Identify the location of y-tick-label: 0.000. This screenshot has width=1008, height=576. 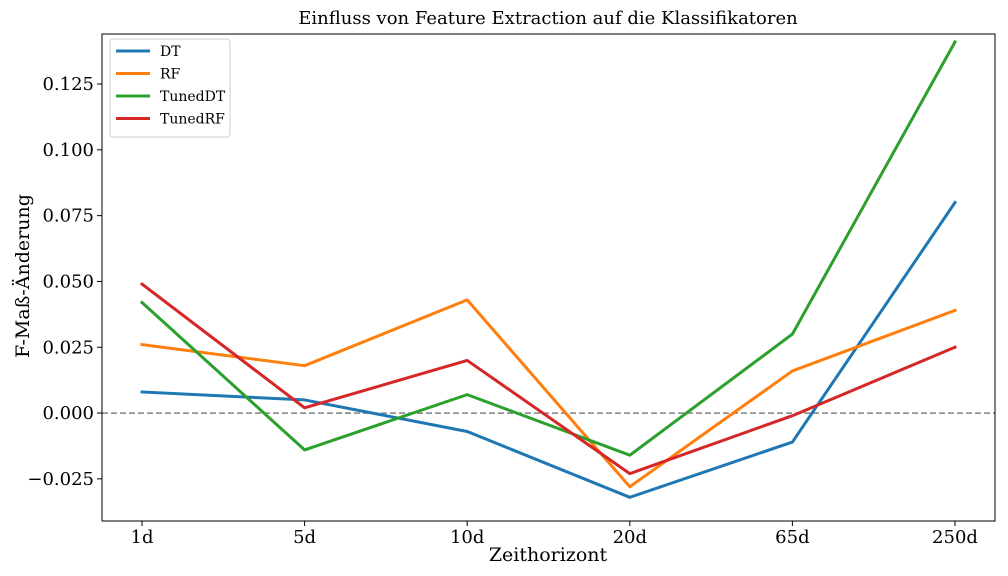
(68, 413).